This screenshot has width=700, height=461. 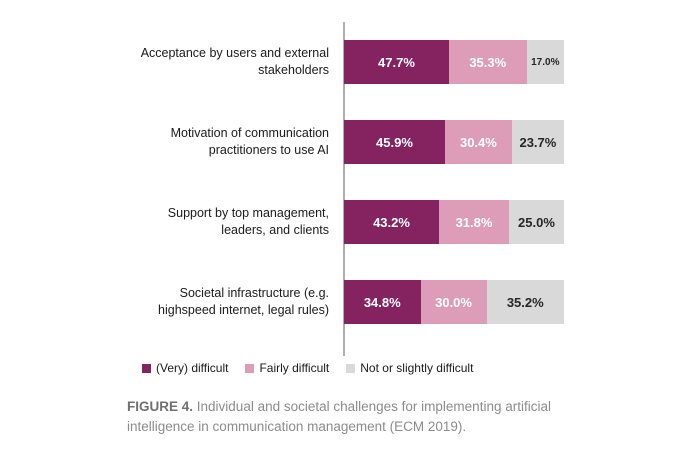 I want to click on legend-item: (Very) difficult, so click(x=185, y=368).